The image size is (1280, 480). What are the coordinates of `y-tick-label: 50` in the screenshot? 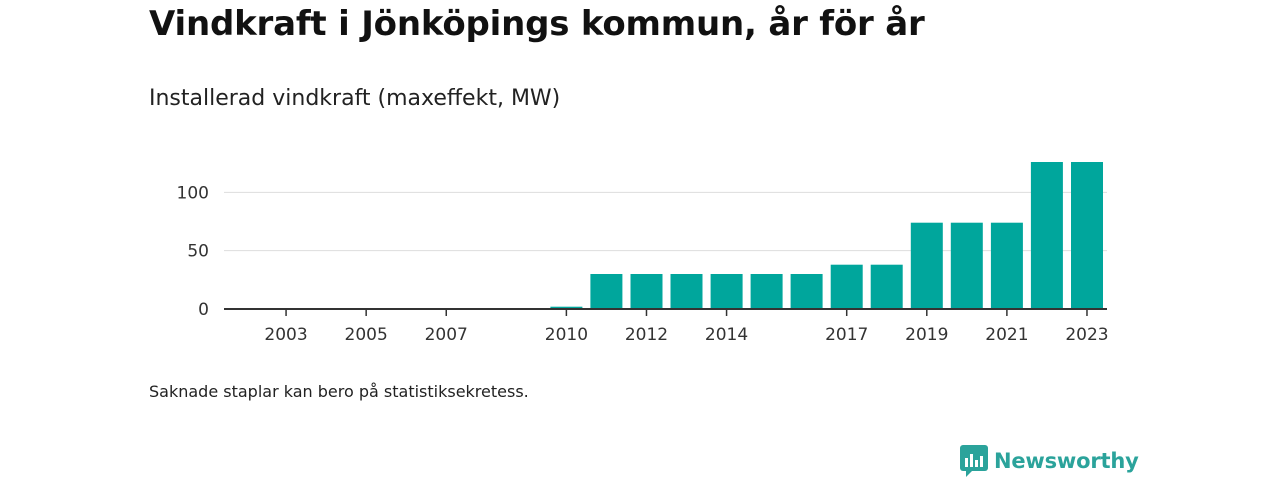 It's located at (198, 252).